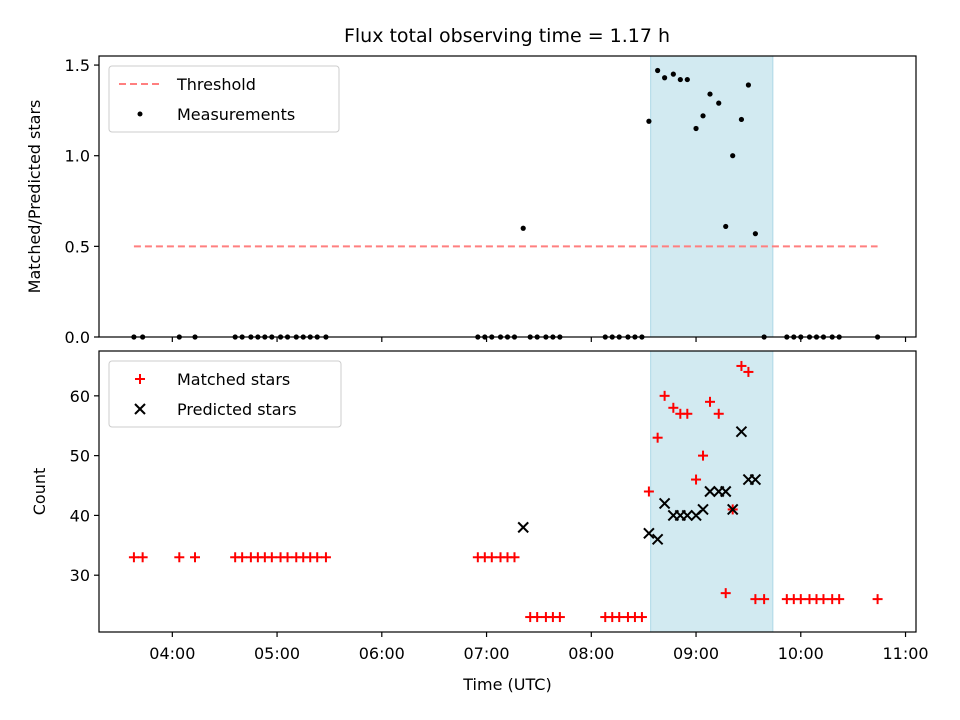 This screenshot has height=720, width=960. What do you see at coordinates (140, 379) in the screenshot?
I see `legend-matched-swatch` at bounding box center [140, 379].